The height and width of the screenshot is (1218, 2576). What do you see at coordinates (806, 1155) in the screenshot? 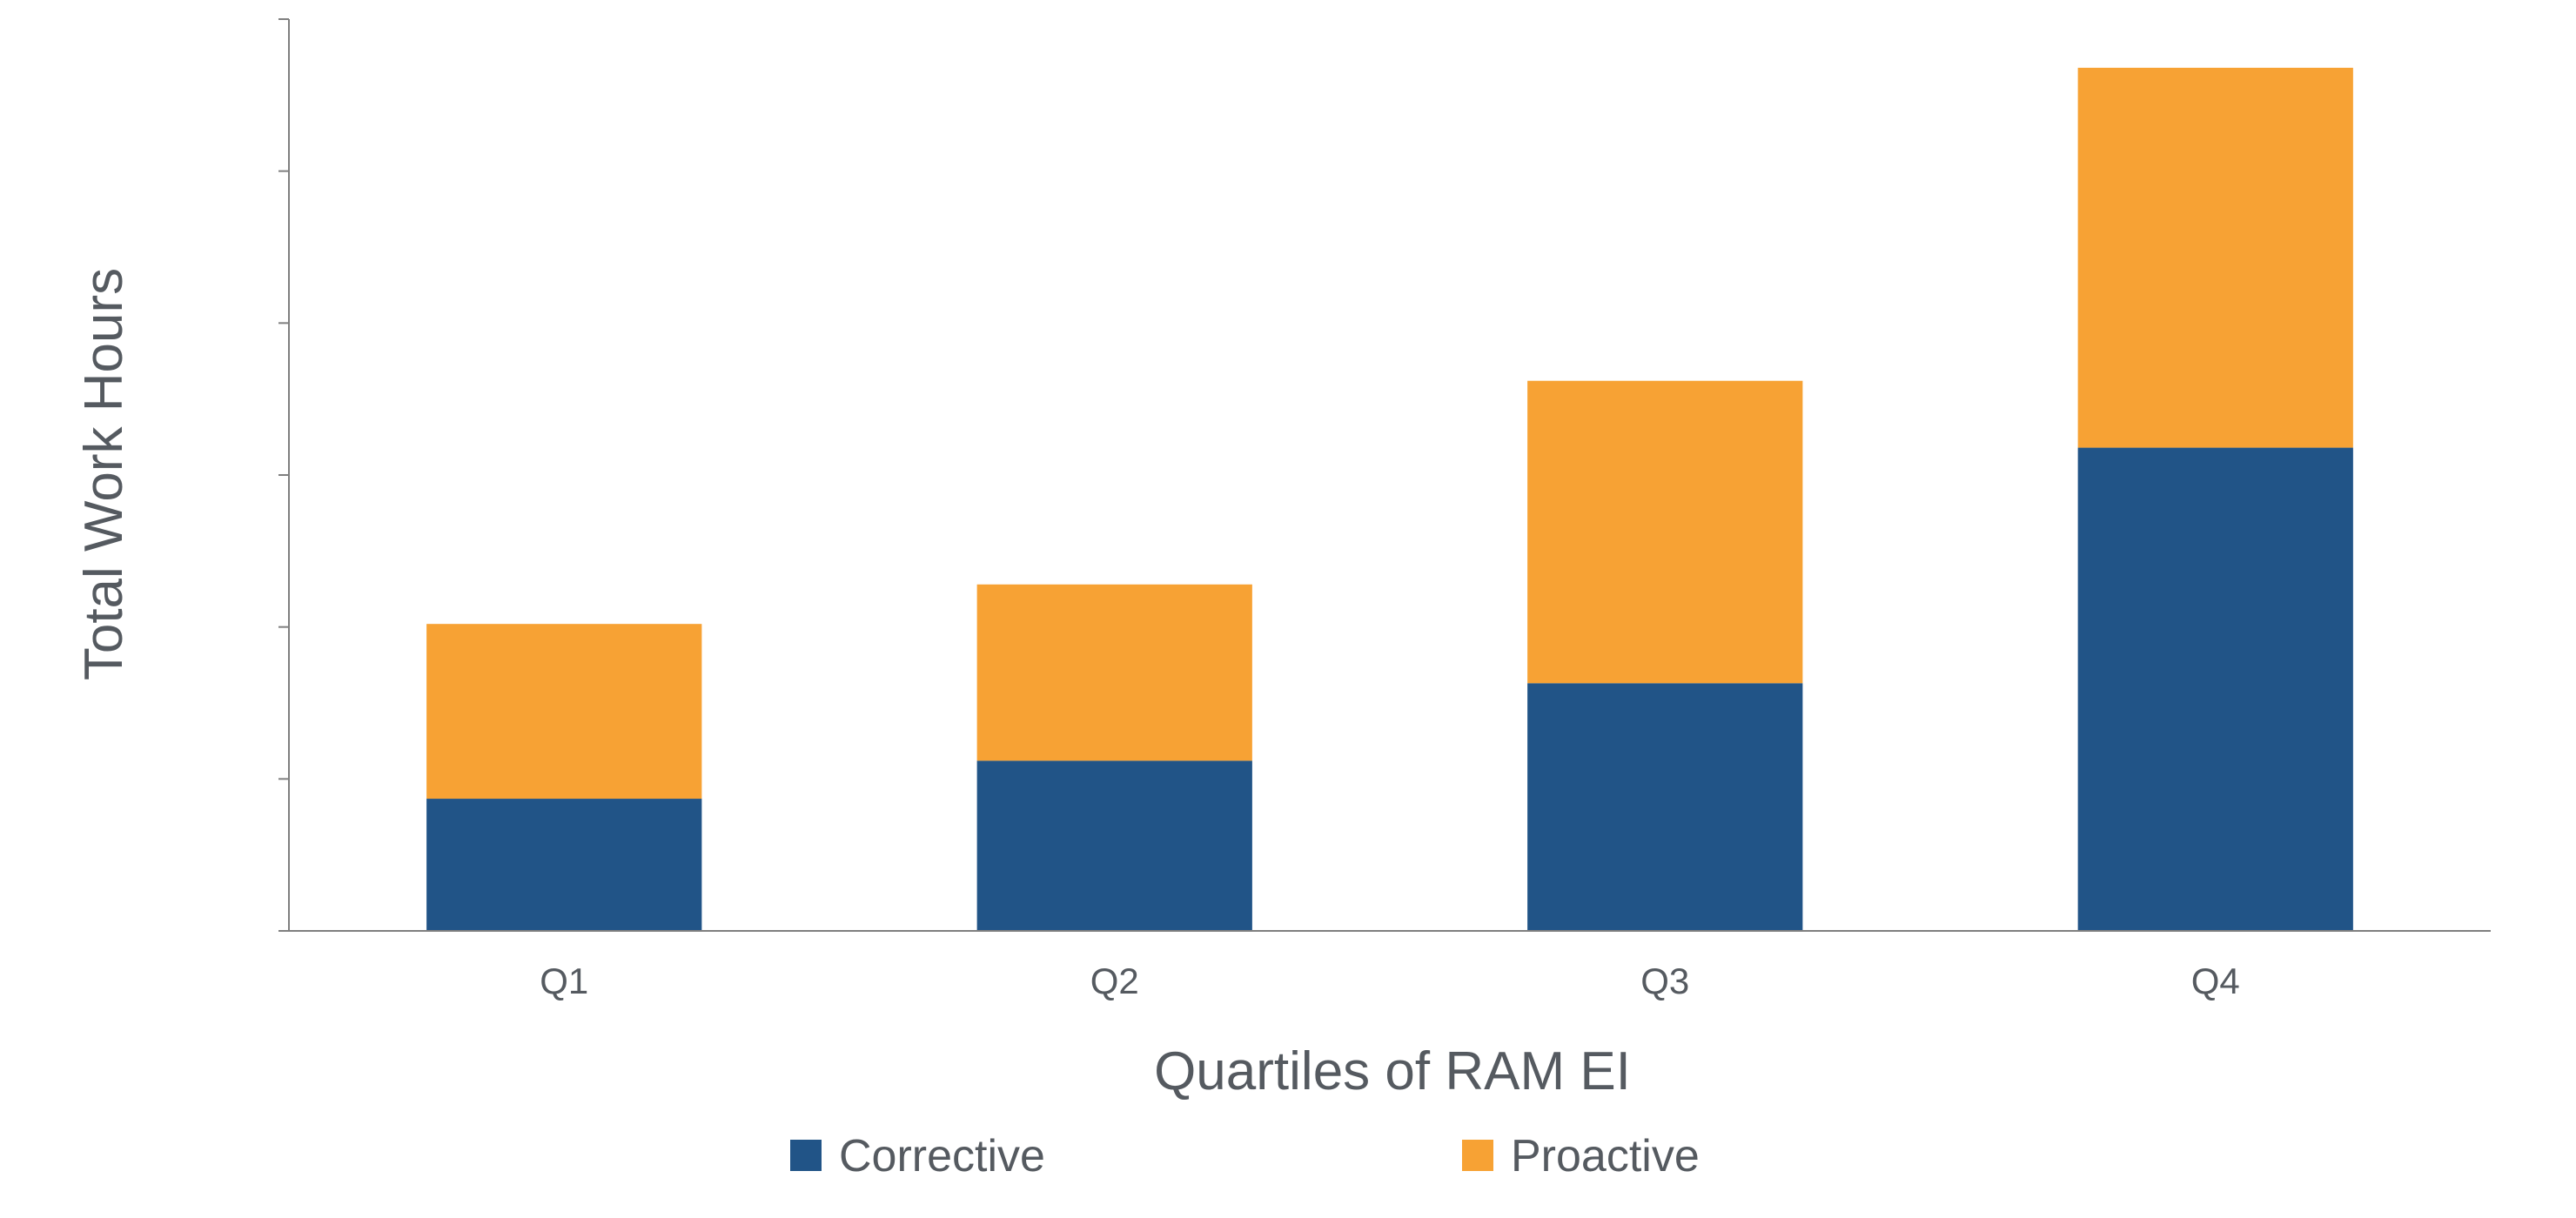
I see `legend-swatch-corrective` at bounding box center [806, 1155].